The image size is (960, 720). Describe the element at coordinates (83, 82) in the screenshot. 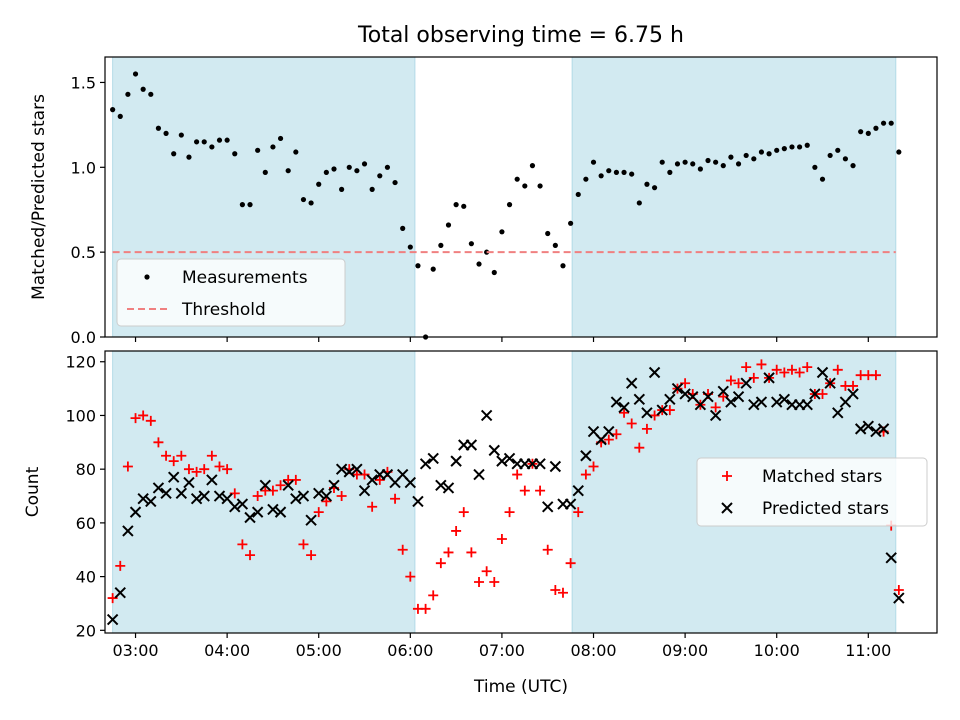

I see `y-tick-label: 1.5` at that location.